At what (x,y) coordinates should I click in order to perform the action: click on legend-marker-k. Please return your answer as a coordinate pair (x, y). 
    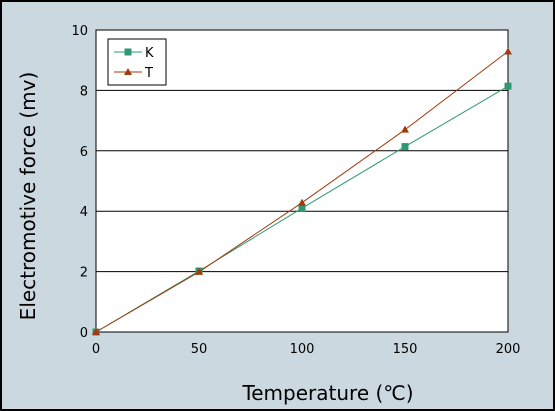
    Looking at the image, I should click on (128, 52).